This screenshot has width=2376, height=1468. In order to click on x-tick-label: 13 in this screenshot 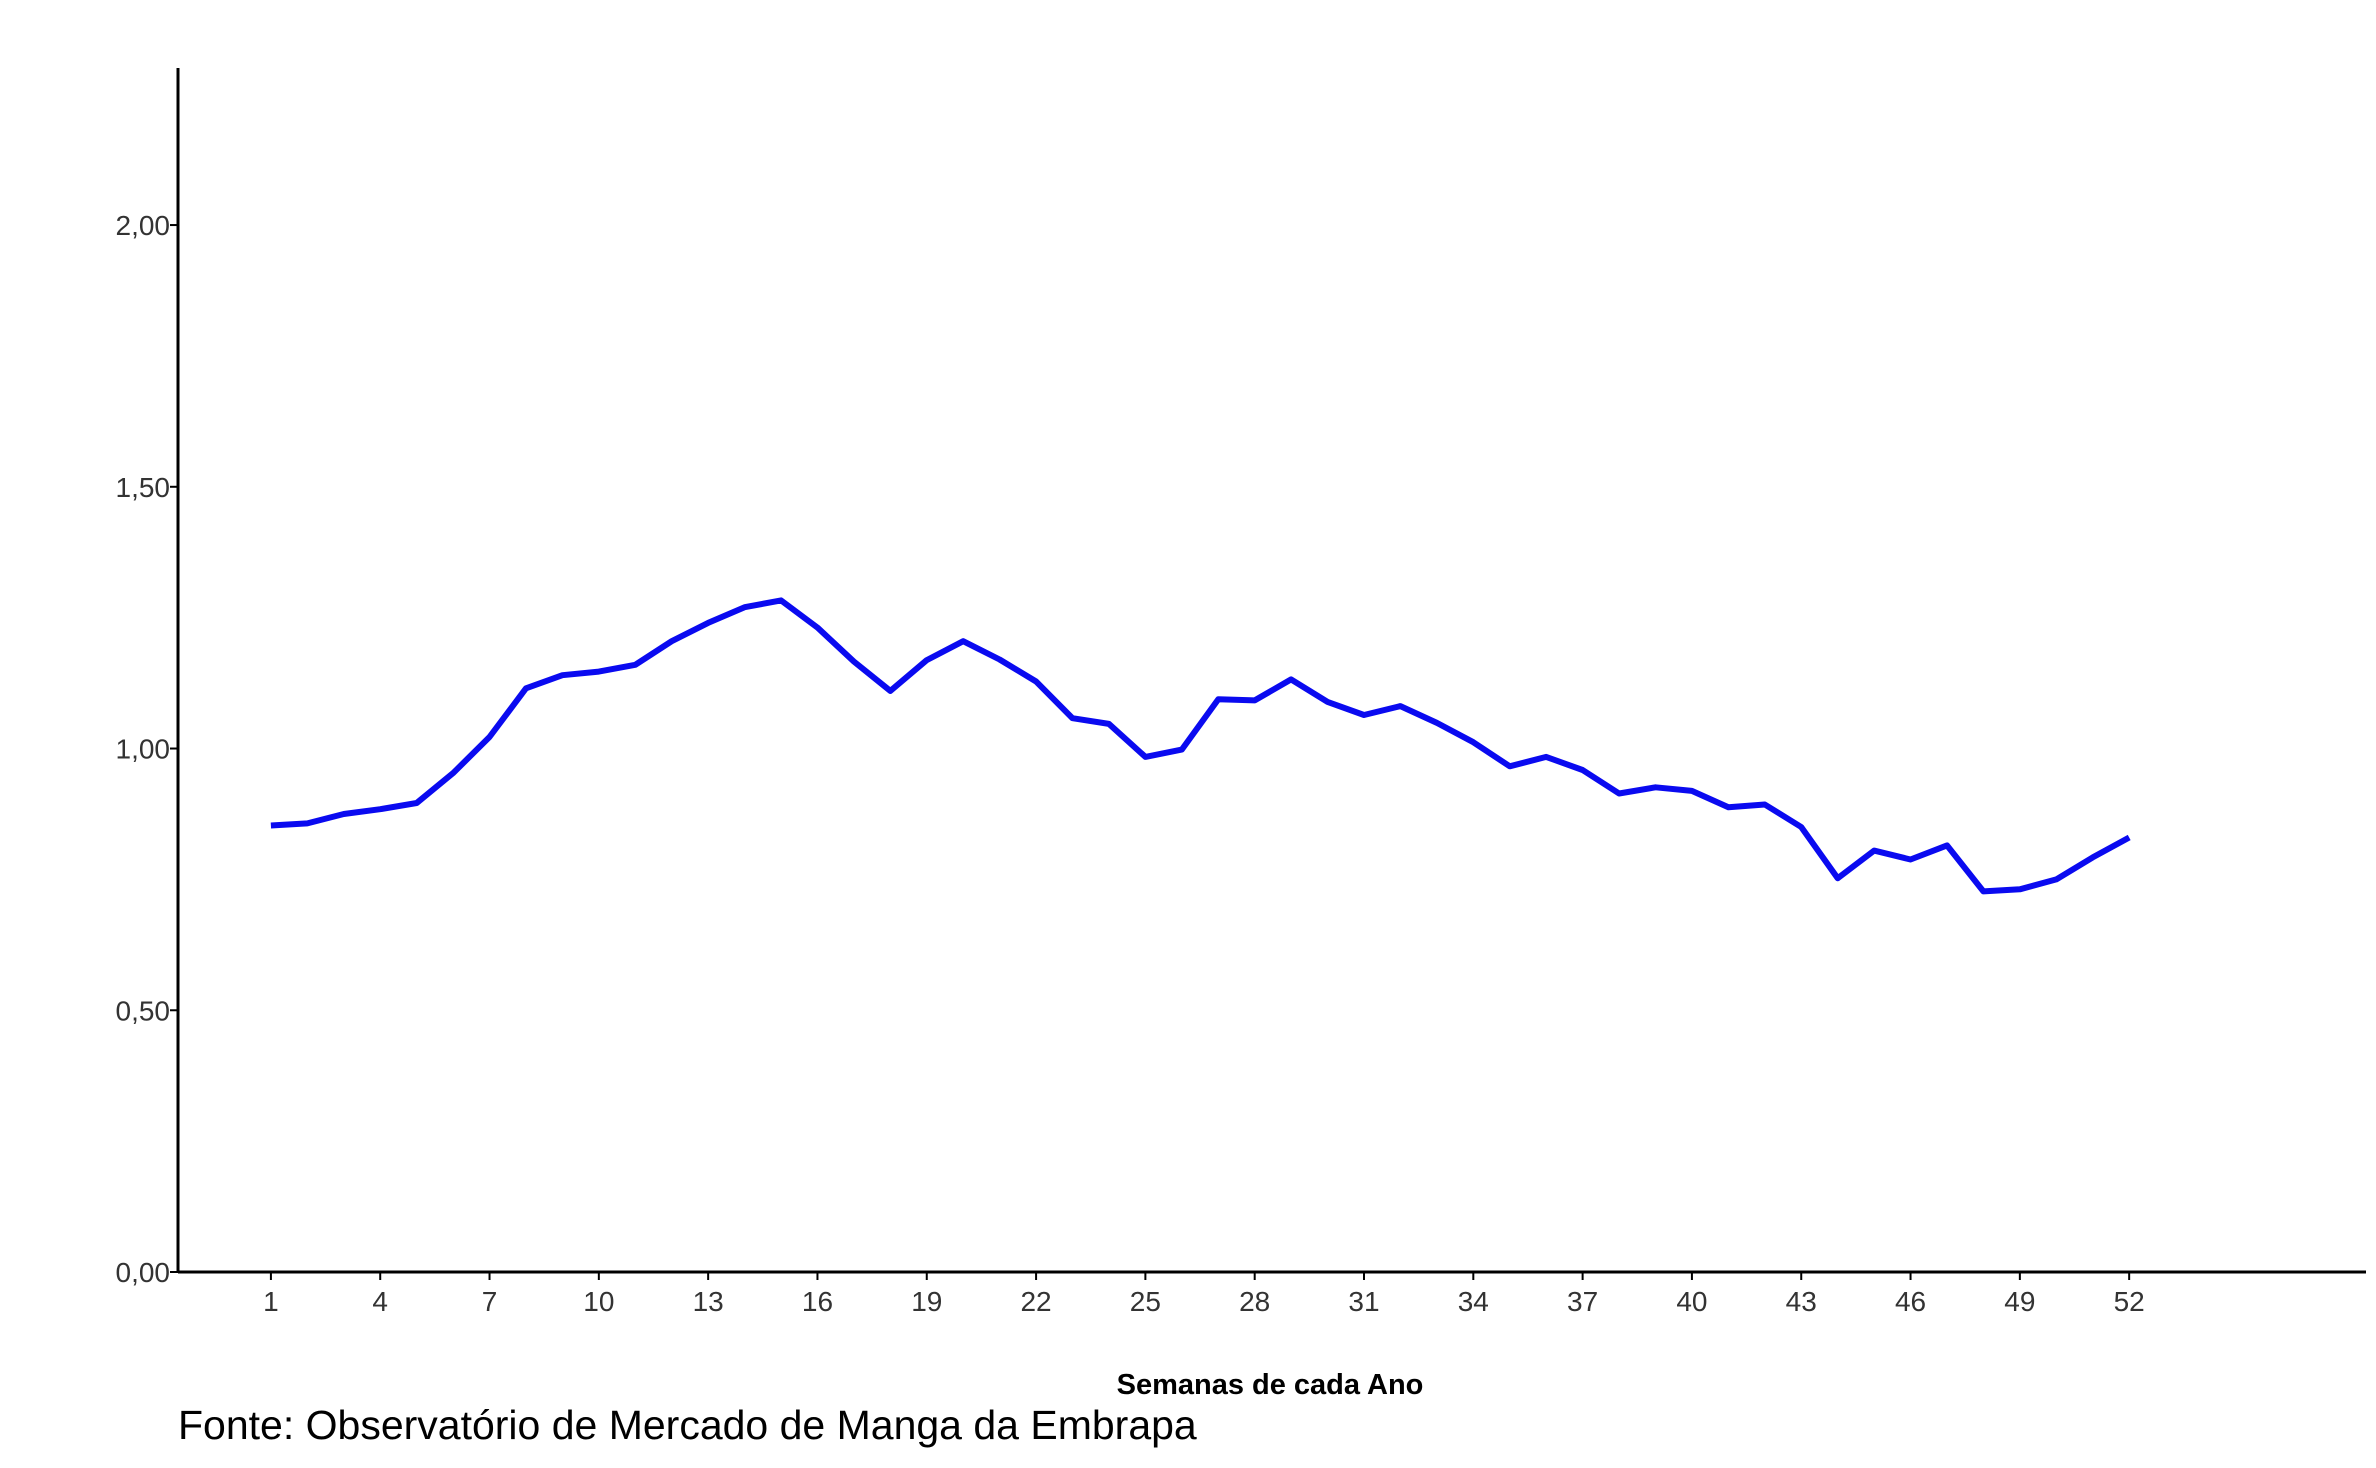, I will do `click(708, 1301)`.